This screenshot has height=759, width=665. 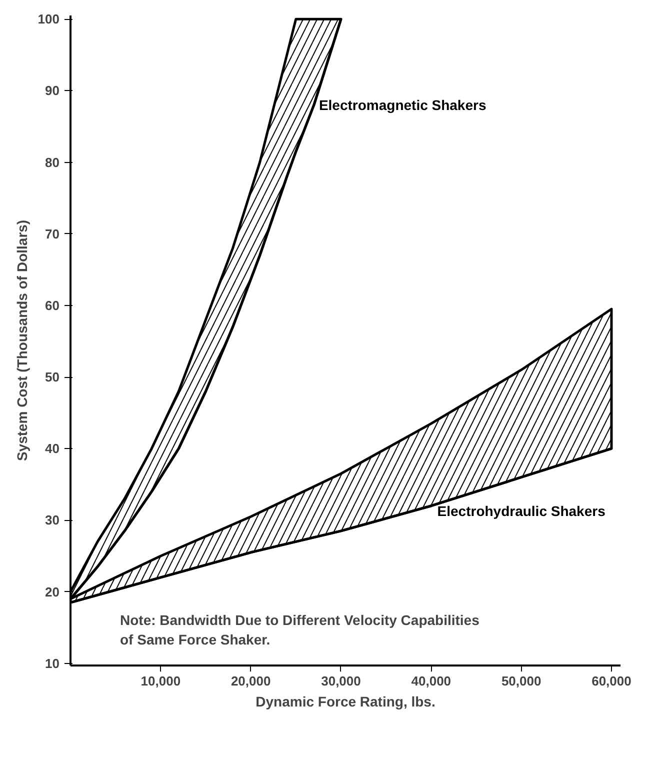 I want to click on y-tick-label: 10, so click(x=52, y=663).